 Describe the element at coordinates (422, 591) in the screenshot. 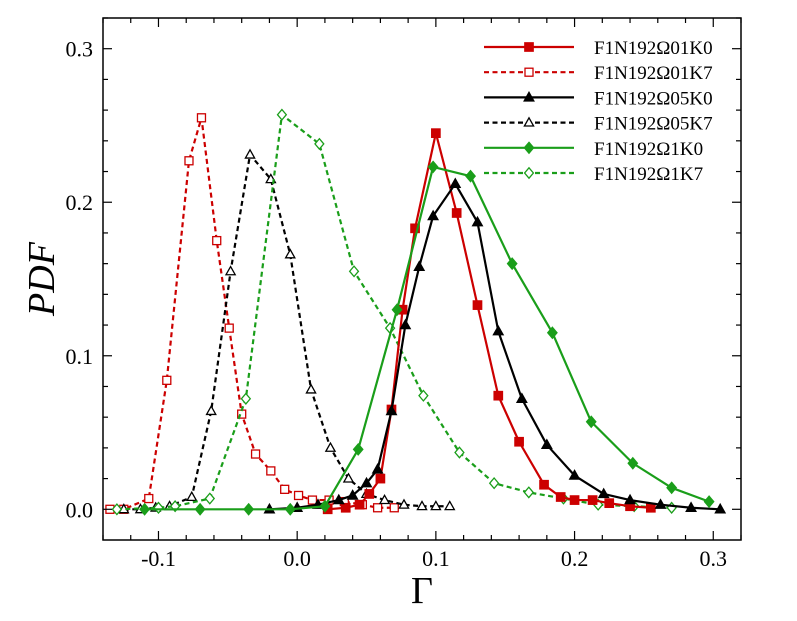

I see `x-axis-label: Γ` at that location.